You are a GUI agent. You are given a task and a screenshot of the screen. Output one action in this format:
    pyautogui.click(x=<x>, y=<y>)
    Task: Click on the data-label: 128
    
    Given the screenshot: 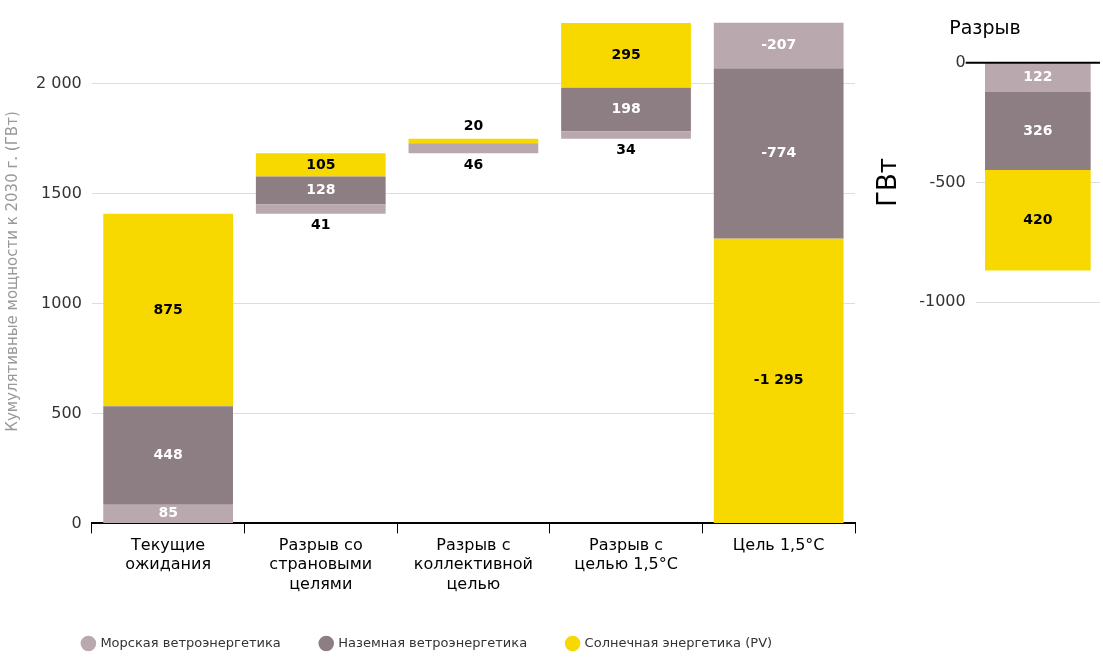 What is the action you would take?
    pyautogui.click(x=321, y=189)
    